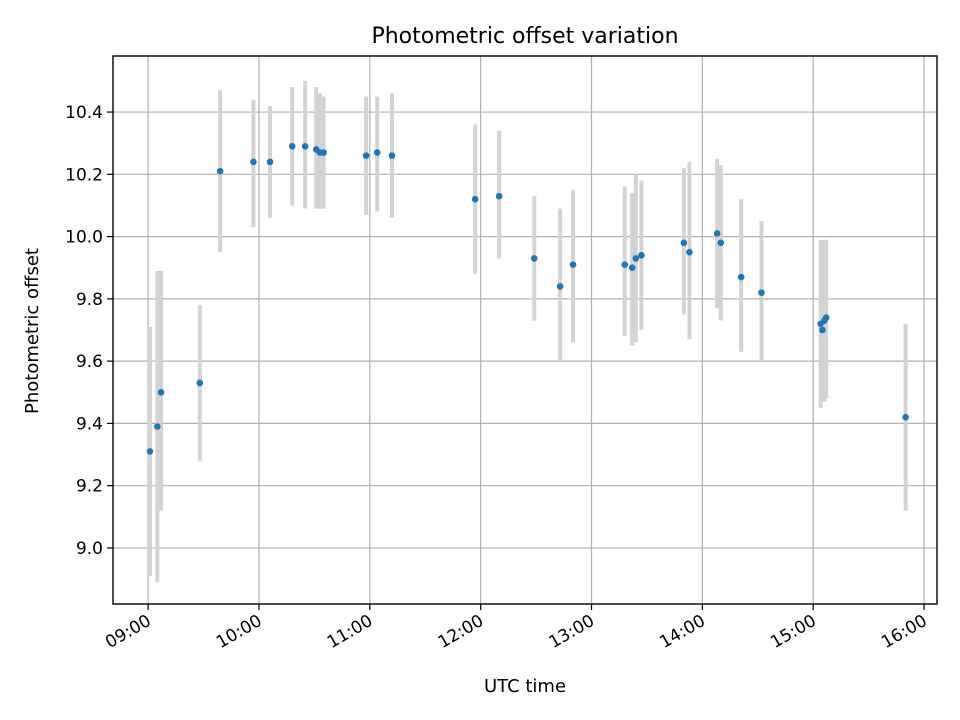 This screenshot has width=960, height=720. What do you see at coordinates (89, 331) in the screenshot?
I see `y-axis-ticks: 9.0 9.2 9.4 9.6 9.8 10.0 10.2 10.4` at bounding box center [89, 331].